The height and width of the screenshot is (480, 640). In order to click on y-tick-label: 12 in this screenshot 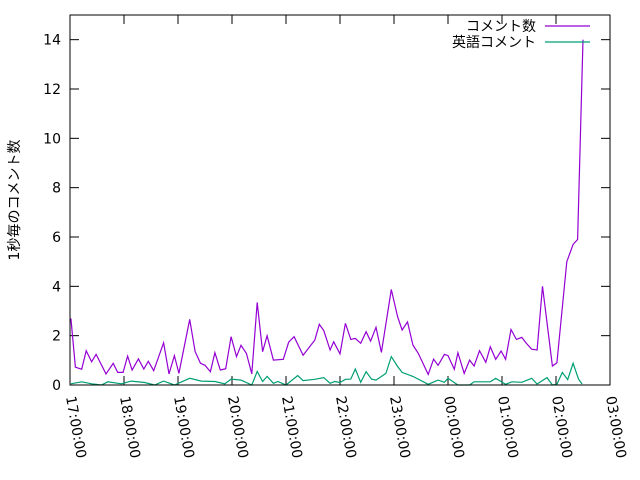, I will do `click(52, 90)`.